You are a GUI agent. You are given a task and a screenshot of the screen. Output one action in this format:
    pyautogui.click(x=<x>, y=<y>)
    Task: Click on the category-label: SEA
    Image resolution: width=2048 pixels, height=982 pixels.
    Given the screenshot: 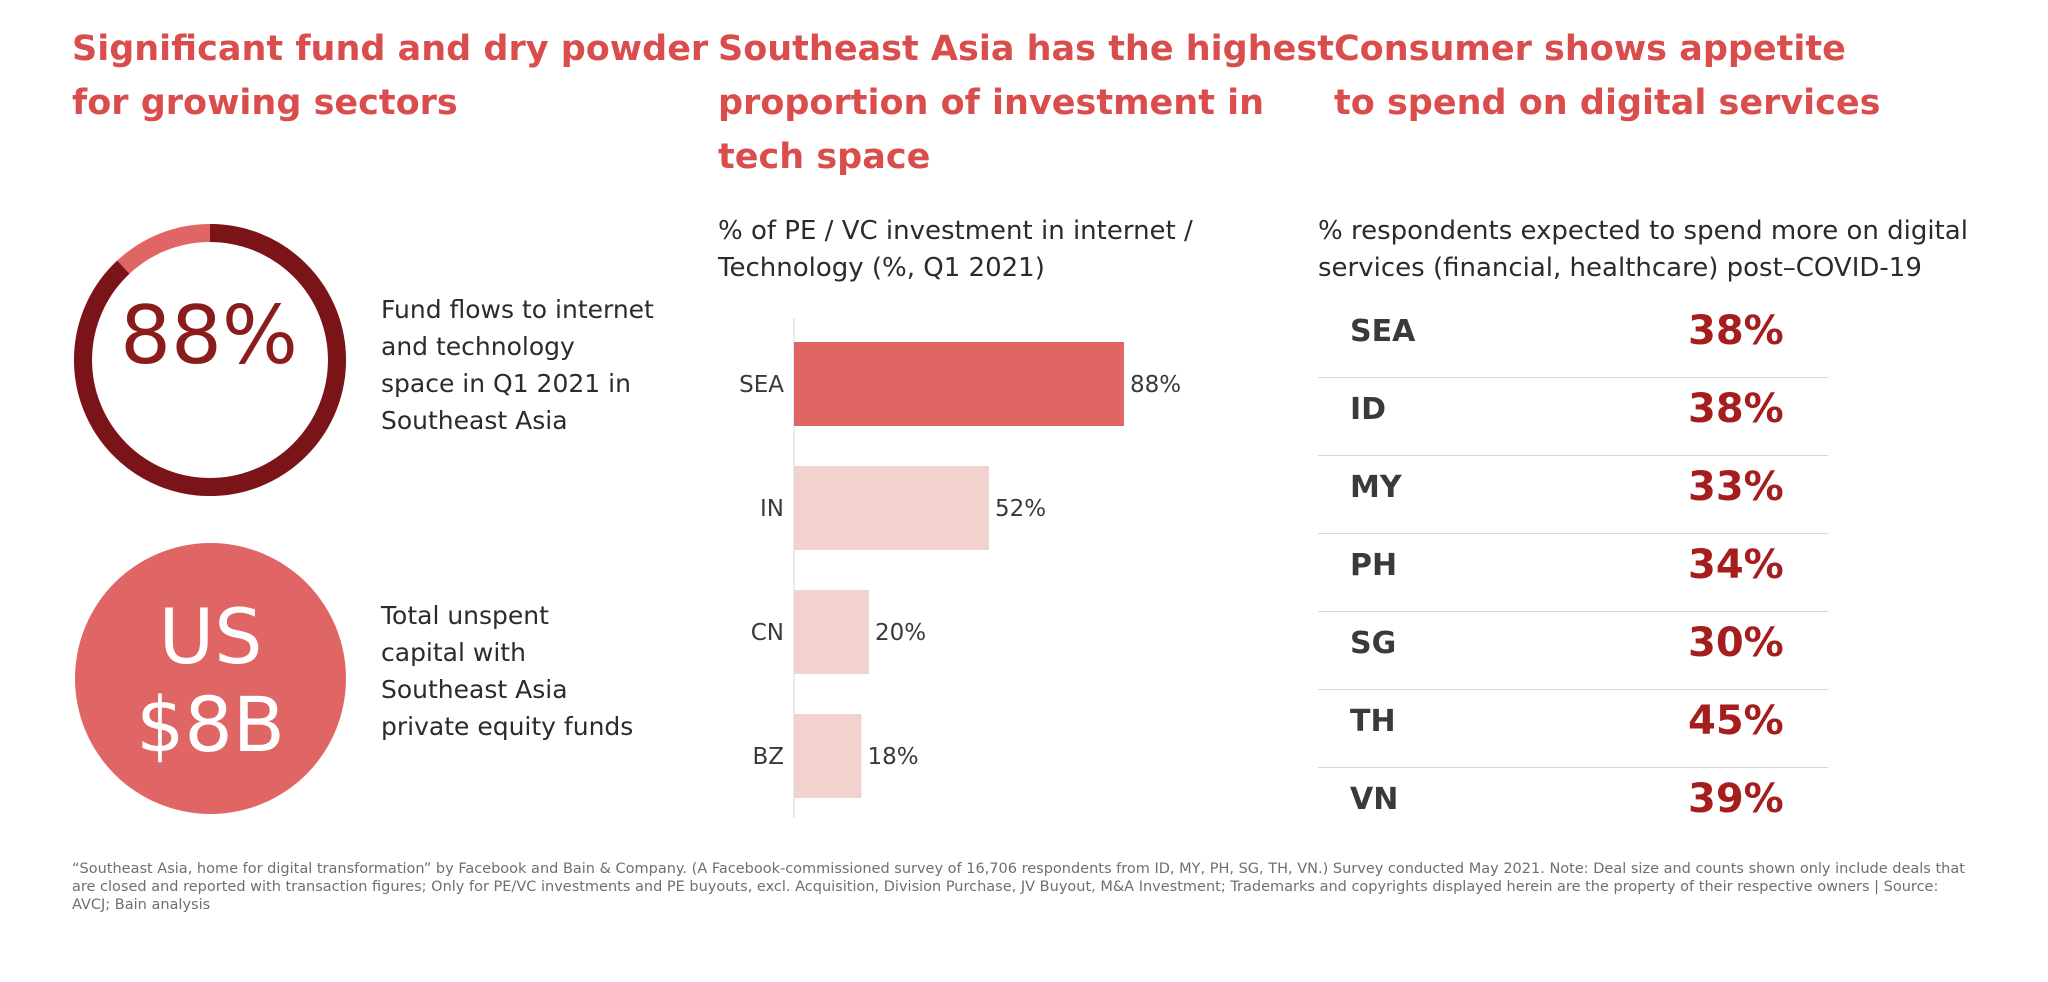 What is the action you would take?
    pyautogui.click(x=761, y=385)
    